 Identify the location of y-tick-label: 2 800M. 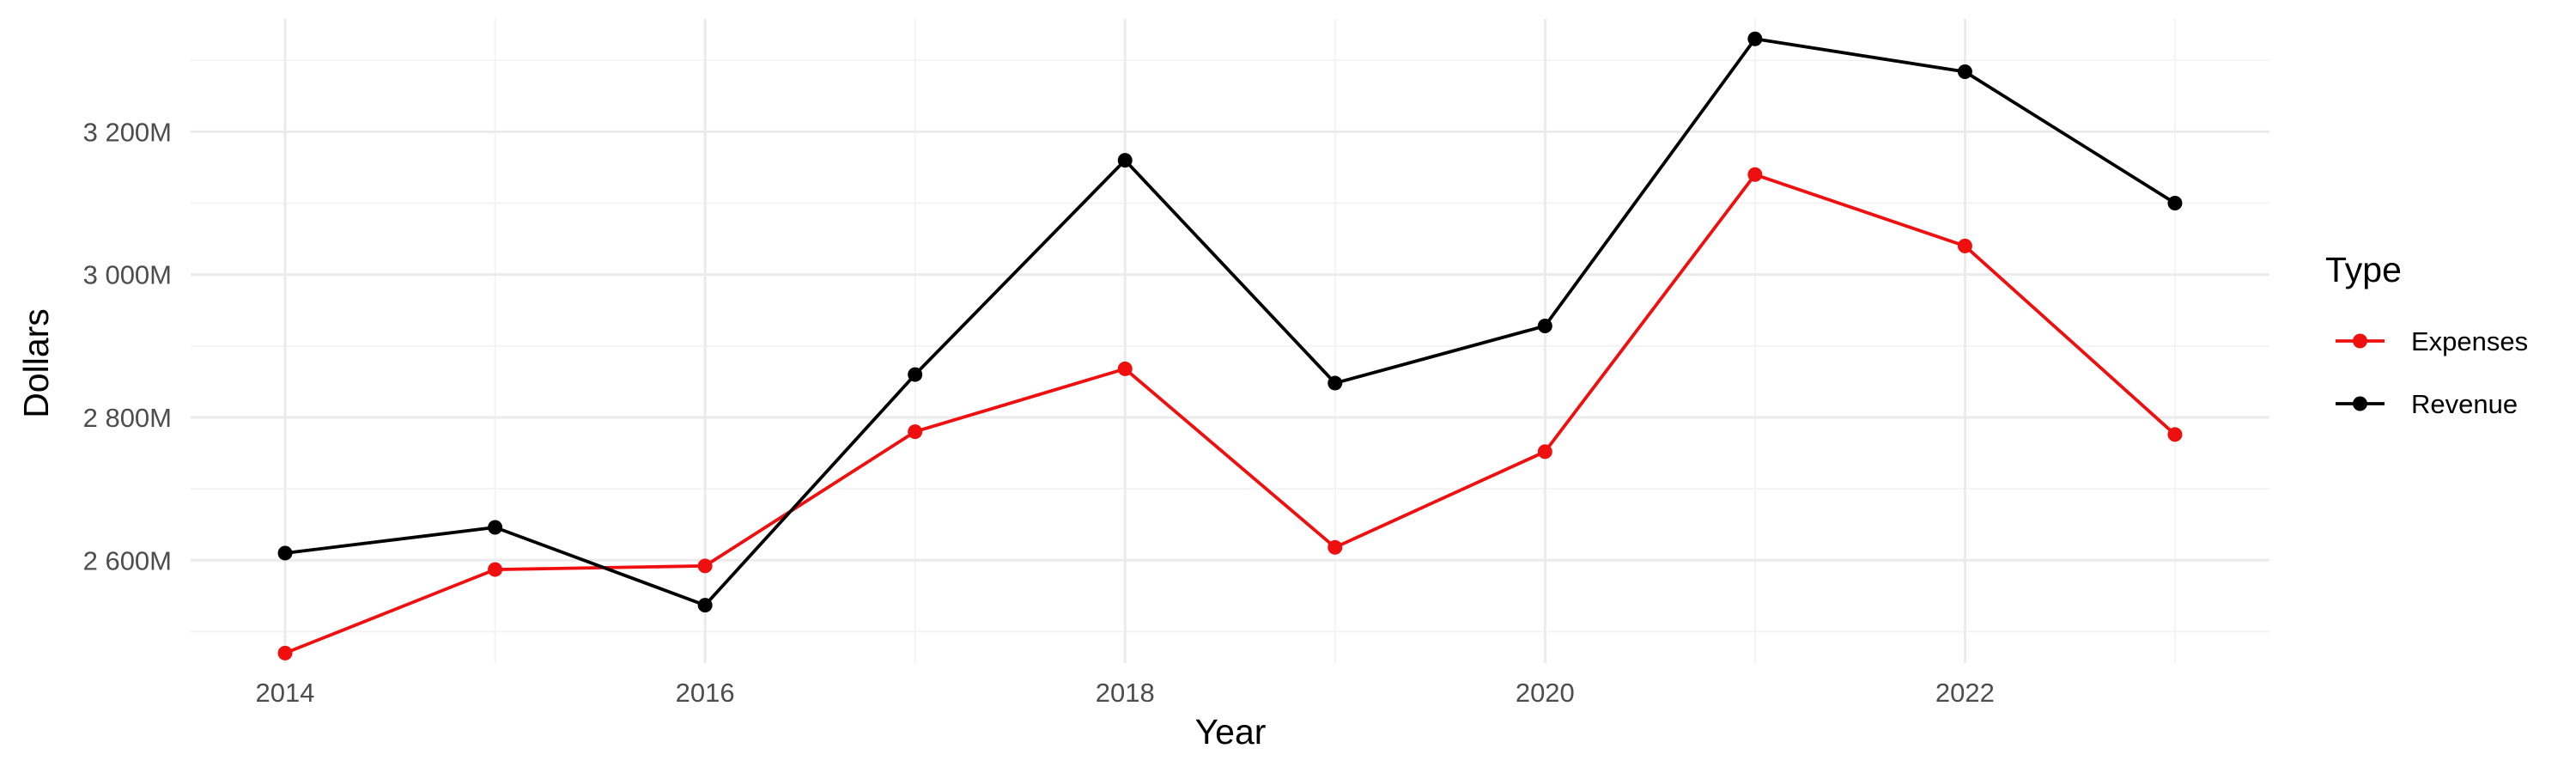
(128, 418).